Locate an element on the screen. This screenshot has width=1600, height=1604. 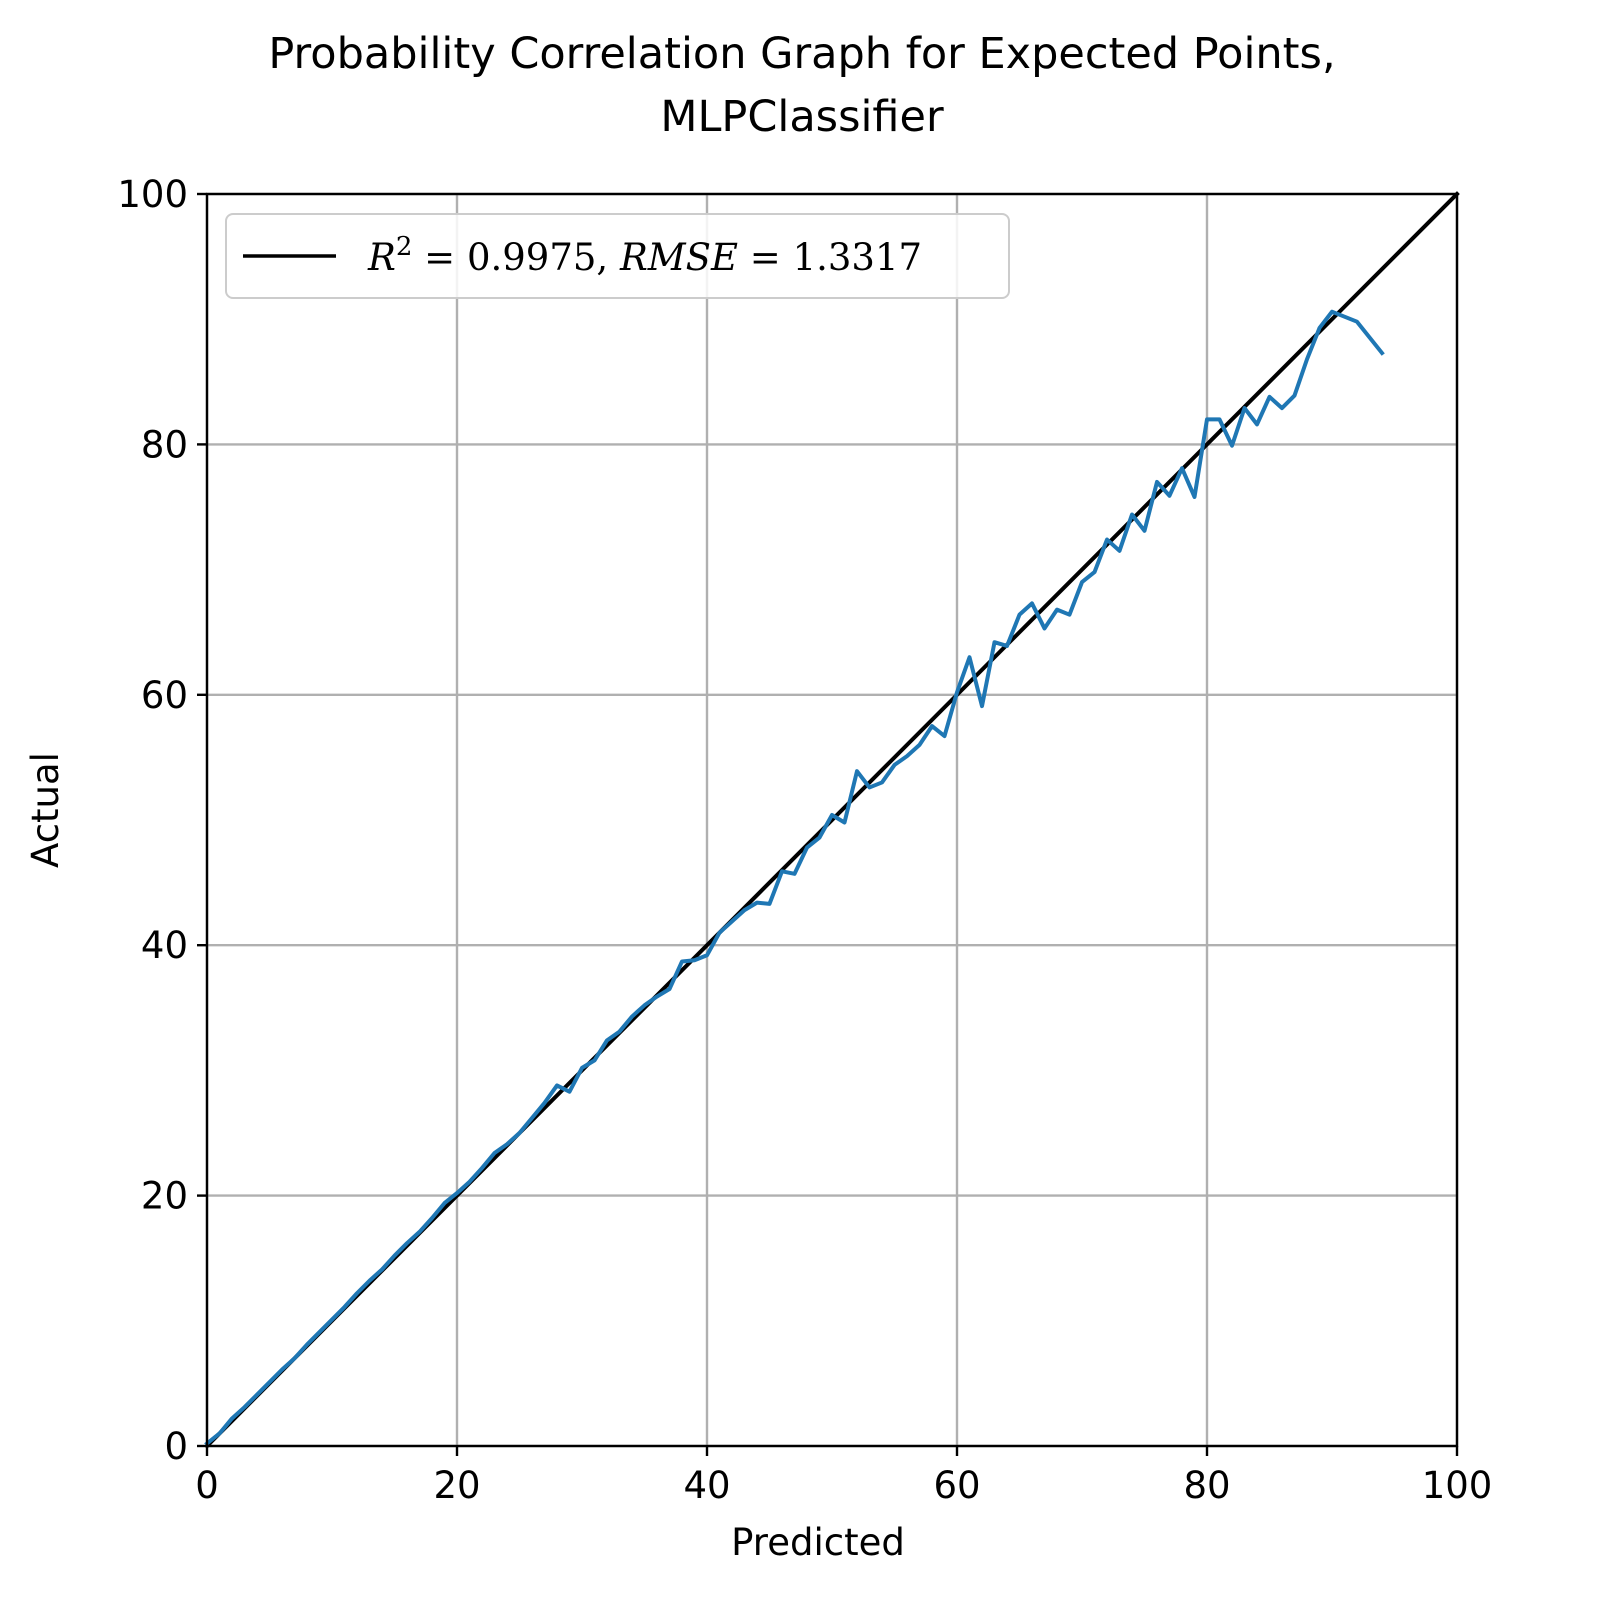
chart-title-line-2: MLPClassifier is located at coordinates (802, 117).